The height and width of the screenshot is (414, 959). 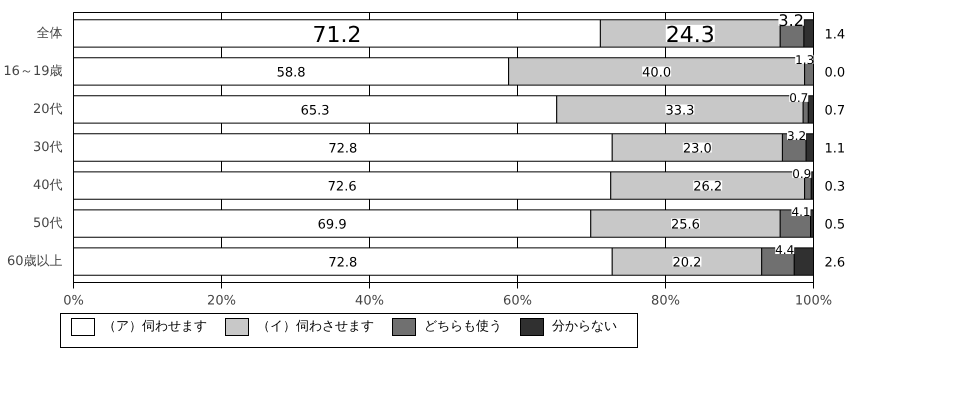 I want to click on y-tick-label: 16～19歳, so click(x=33, y=71).